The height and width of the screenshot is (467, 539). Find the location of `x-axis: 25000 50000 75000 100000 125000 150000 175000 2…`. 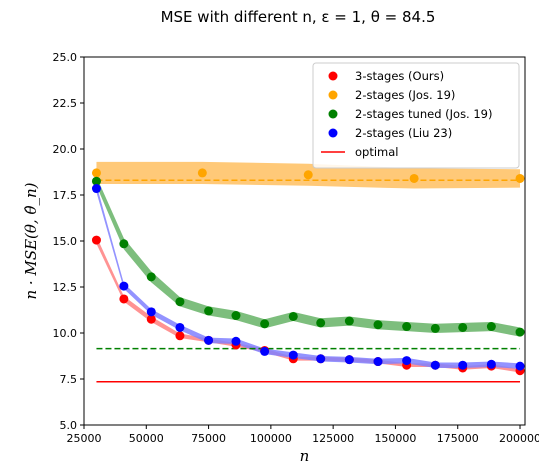

x-axis: 25000 50000 75000 100000 125000 150000 175000 2… is located at coordinates (303, 435).